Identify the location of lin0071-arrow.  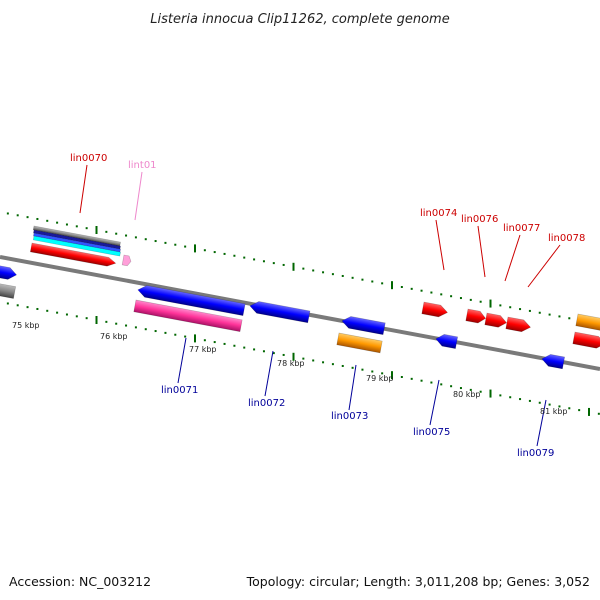
(191, 300).